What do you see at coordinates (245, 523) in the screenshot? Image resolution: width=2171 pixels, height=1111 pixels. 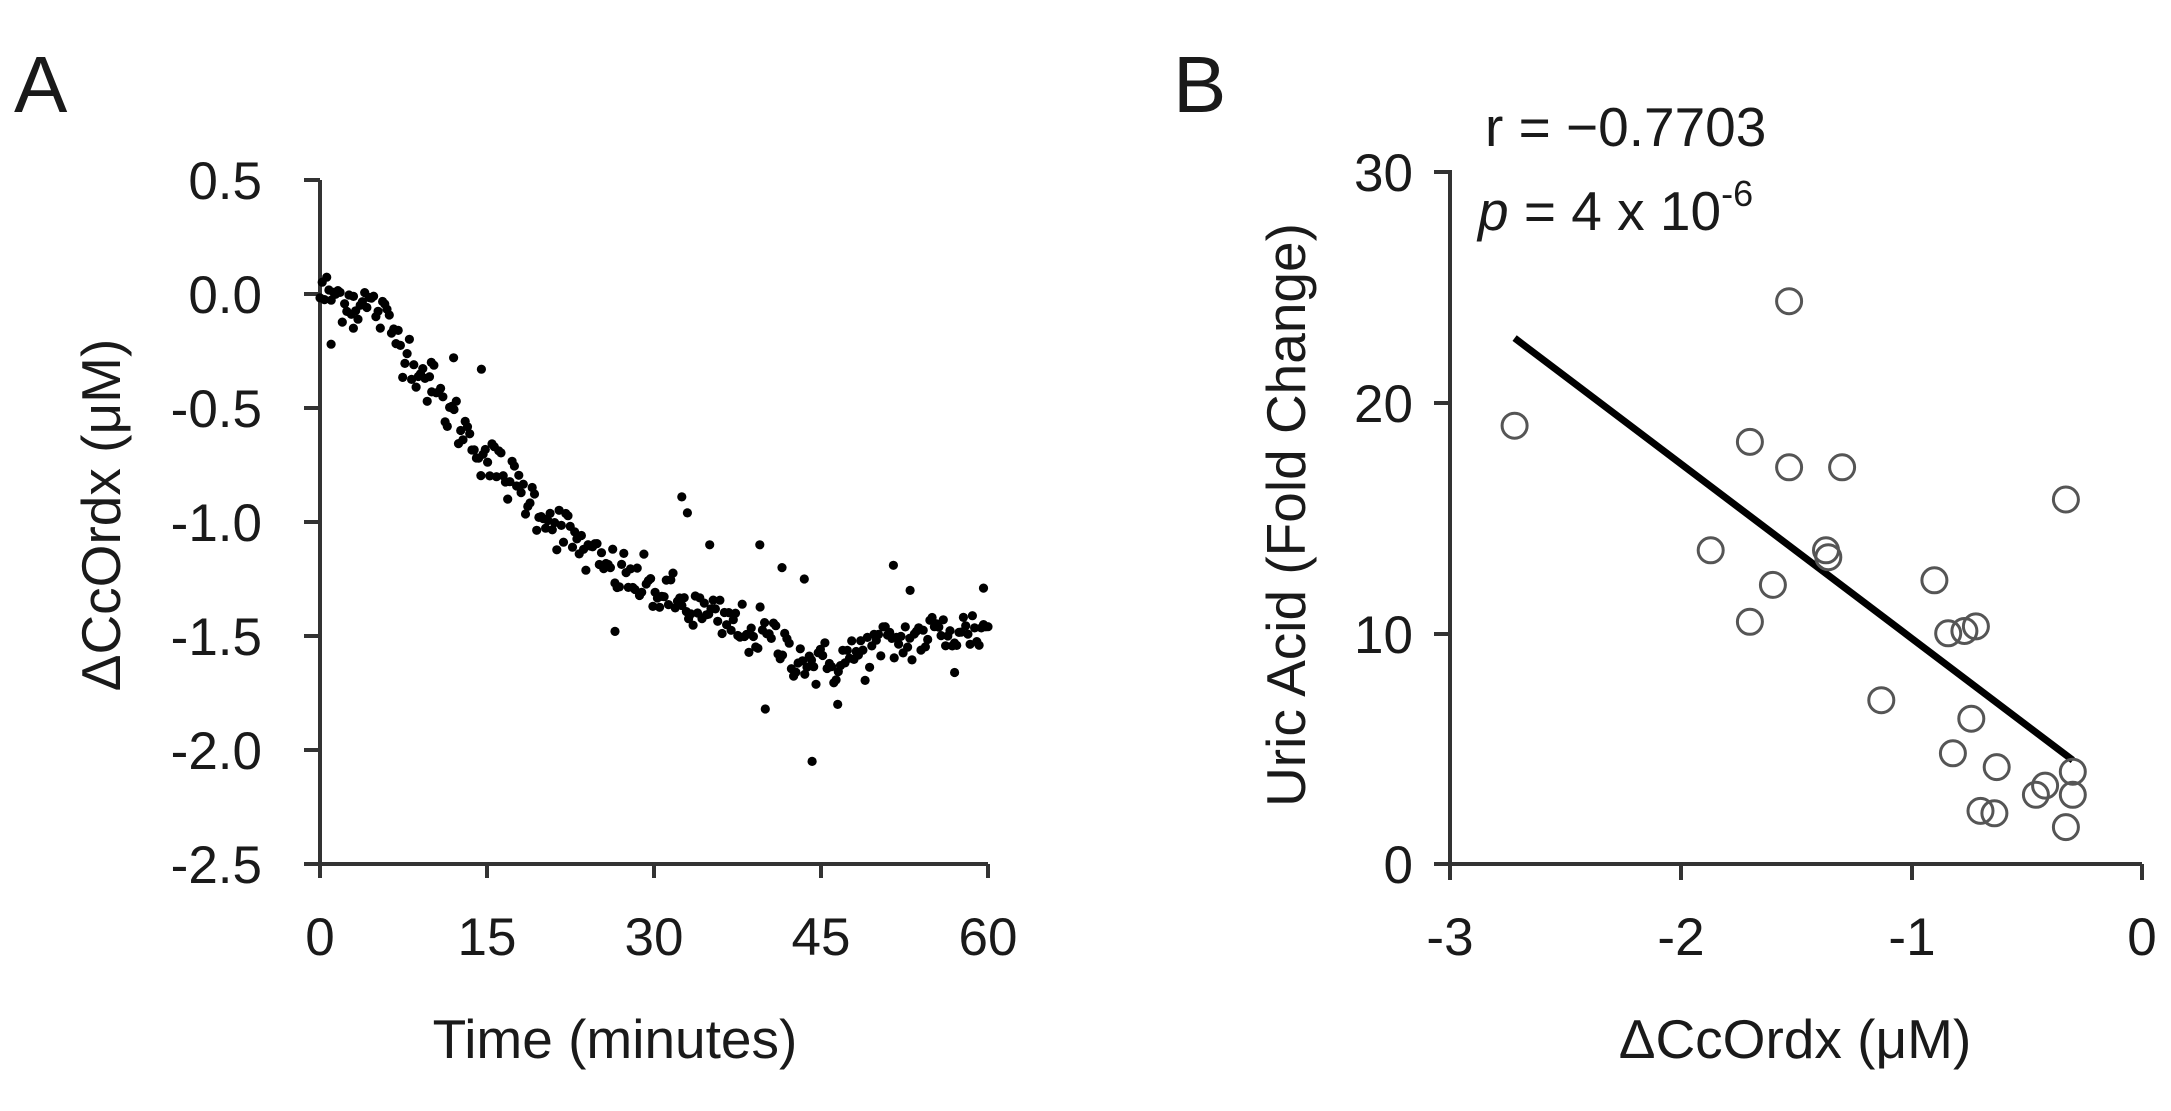 I see `panel-a-y-ticks: 0.5 0.0 -0.5 -1.0 -1.5 -2.0 -2.5` at bounding box center [245, 523].